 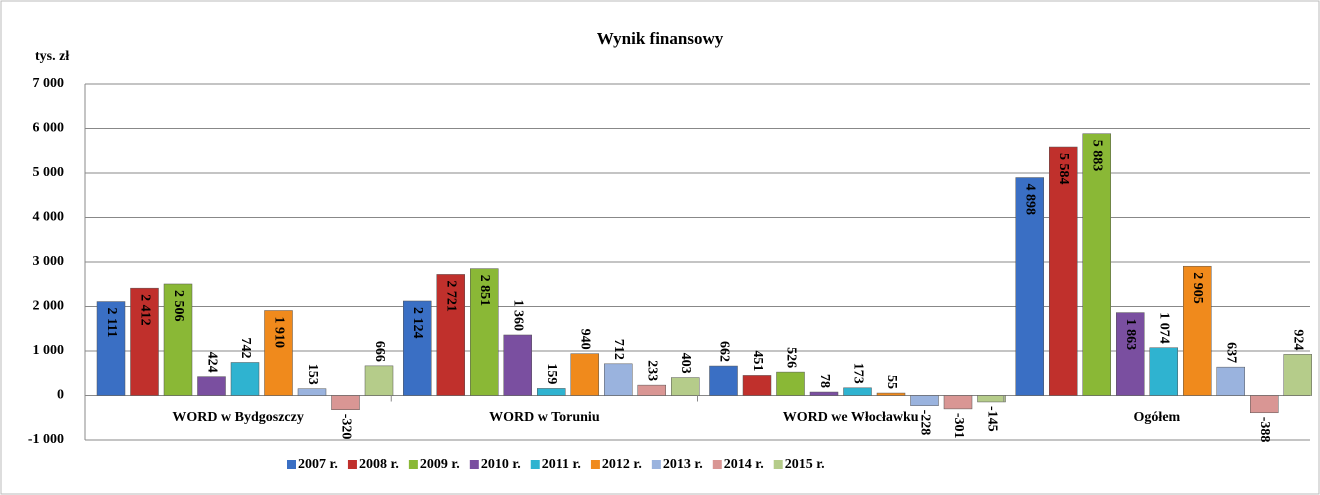 What do you see at coordinates (1231, 352) in the screenshot?
I see `data-label: 637` at bounding box center [1231, 352].